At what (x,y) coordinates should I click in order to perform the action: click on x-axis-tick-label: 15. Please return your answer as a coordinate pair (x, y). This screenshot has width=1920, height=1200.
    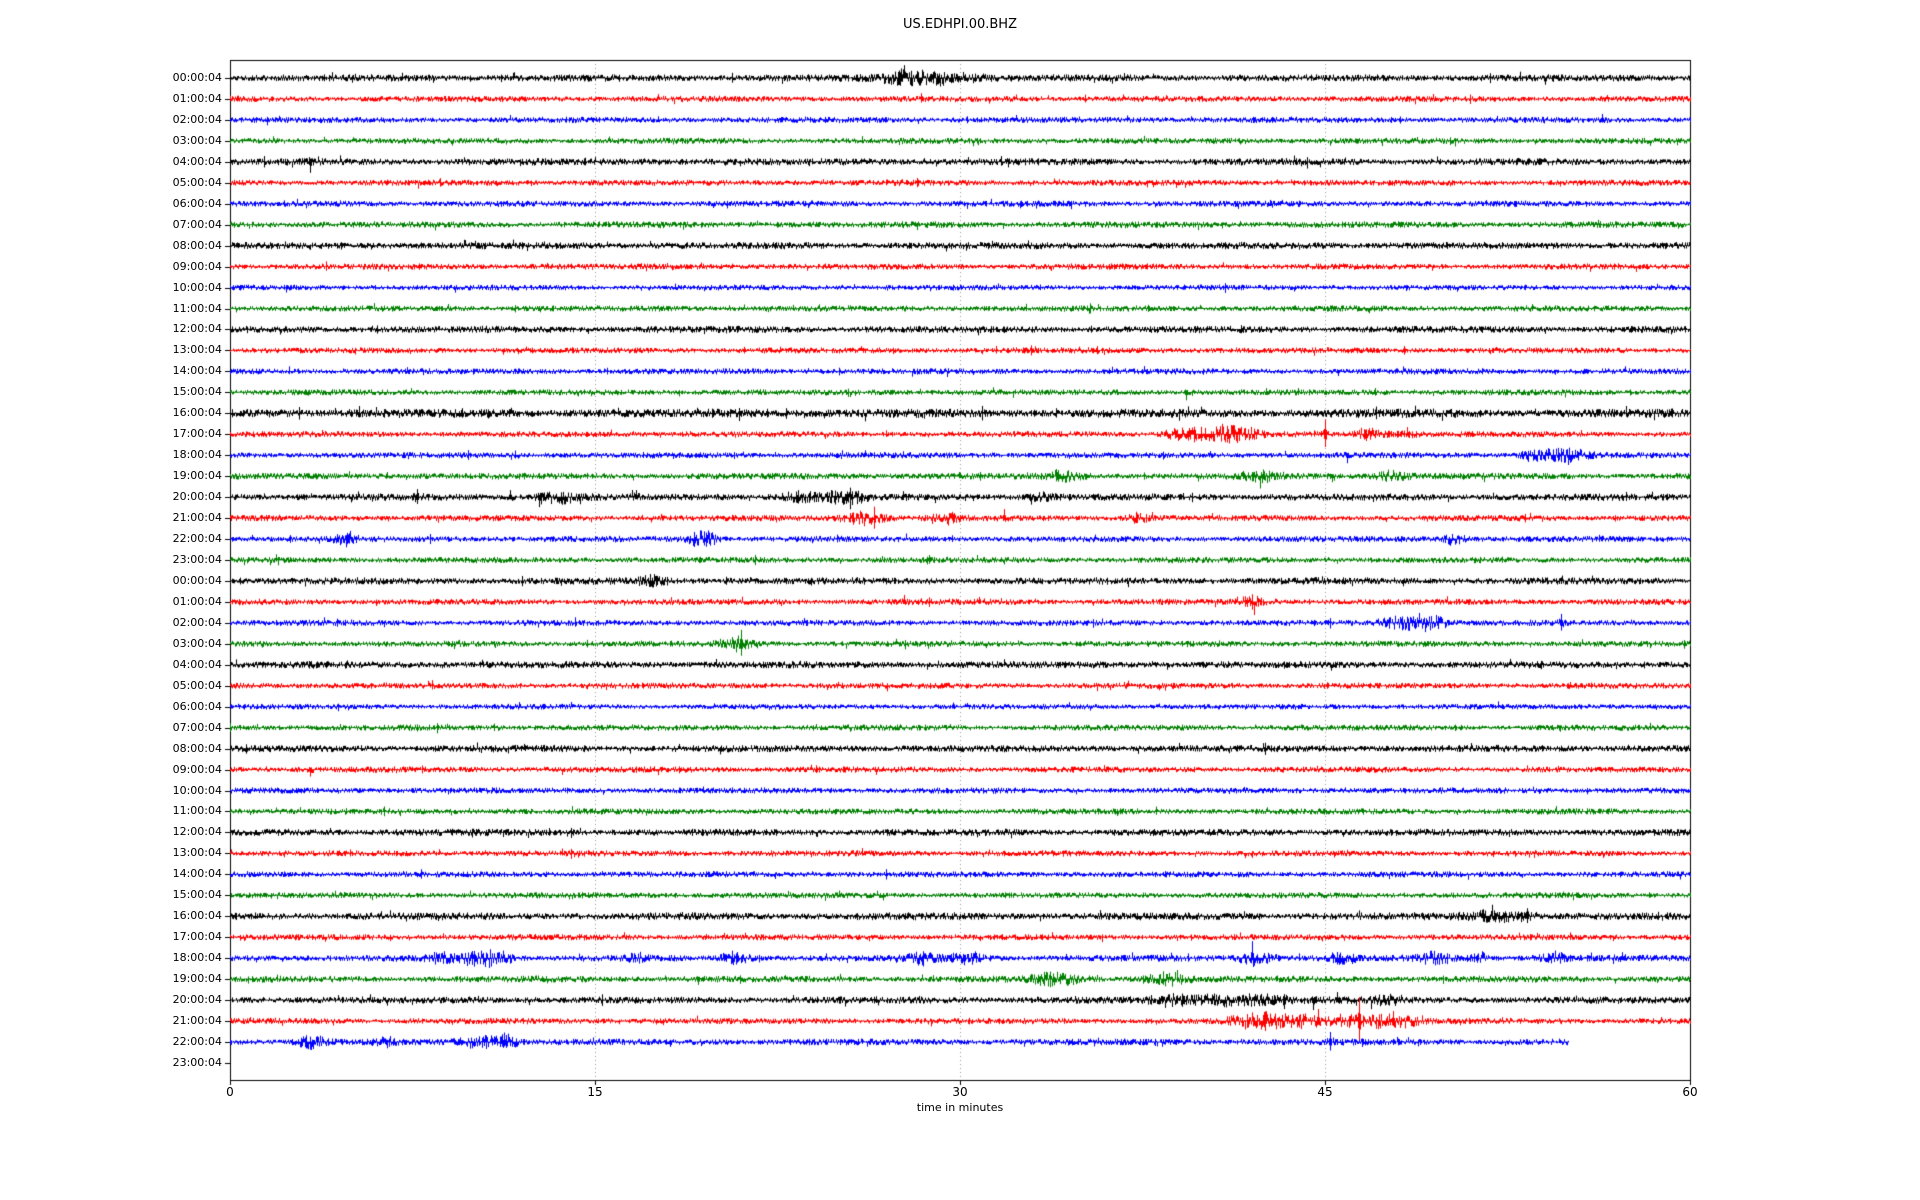
    Looking at the image, I should click on (595, 1092).